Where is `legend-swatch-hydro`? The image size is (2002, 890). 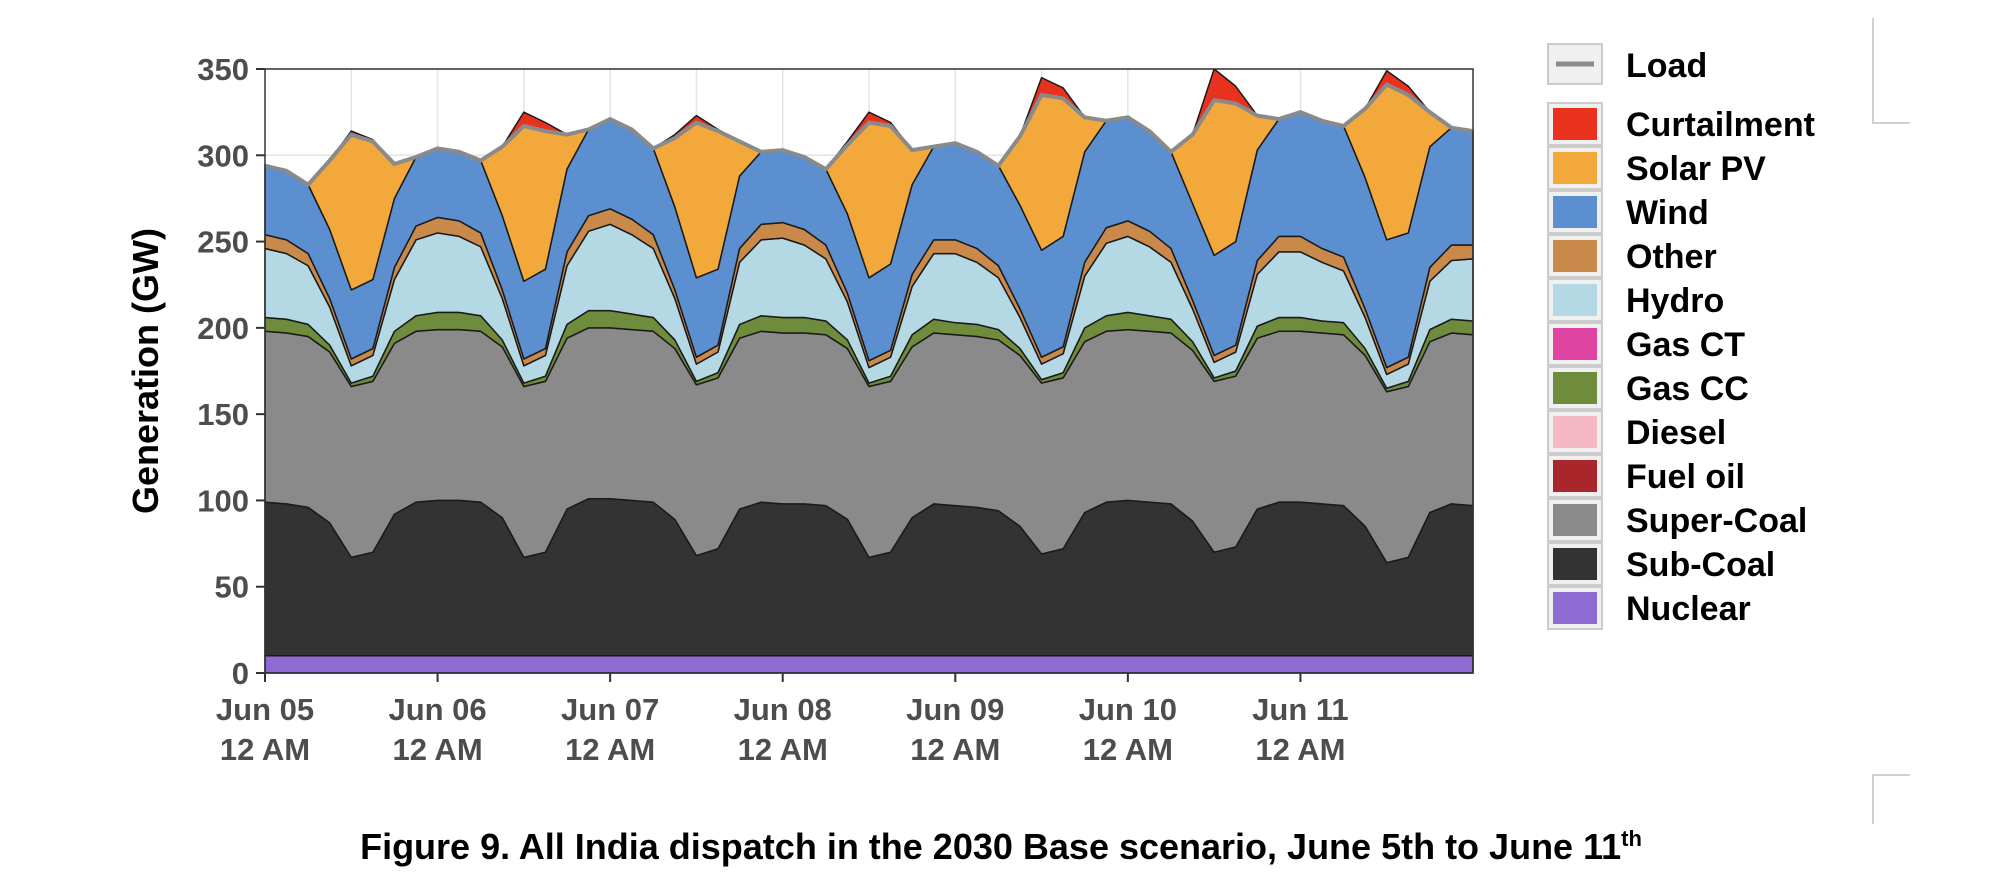 legend-swatch-hydro is located at coordinates (1575, 300).